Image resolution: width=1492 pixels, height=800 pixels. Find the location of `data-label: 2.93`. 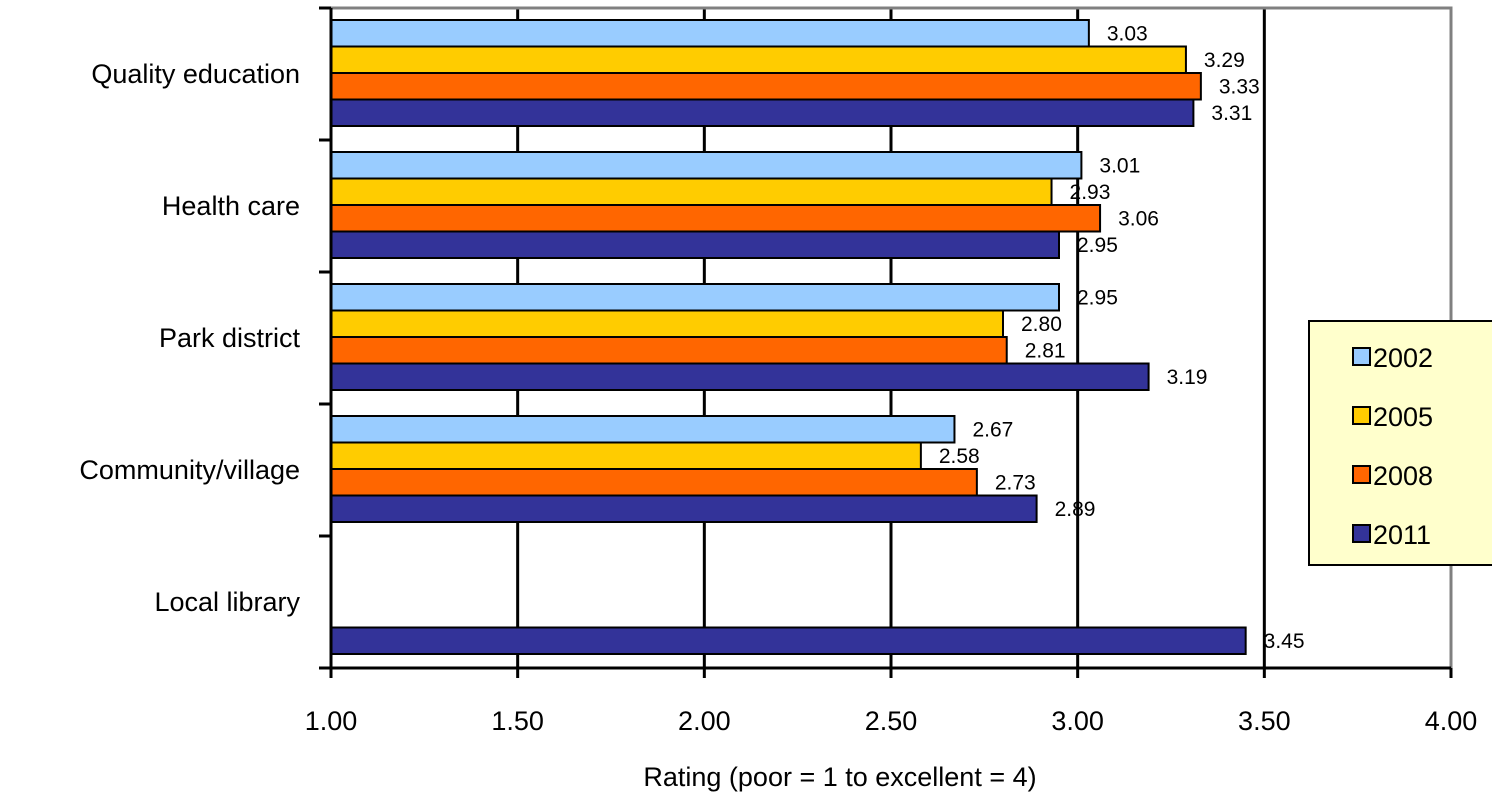

data-label: 2.93 is located at coordinates (1090, 192).